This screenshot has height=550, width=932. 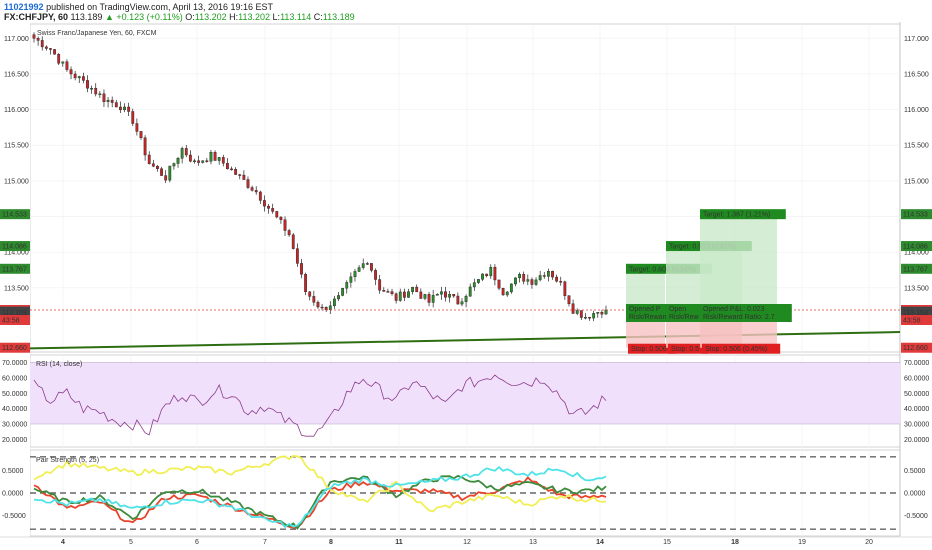 I want to click on price-tag-label: 114.086, so click(x=915, y=247).